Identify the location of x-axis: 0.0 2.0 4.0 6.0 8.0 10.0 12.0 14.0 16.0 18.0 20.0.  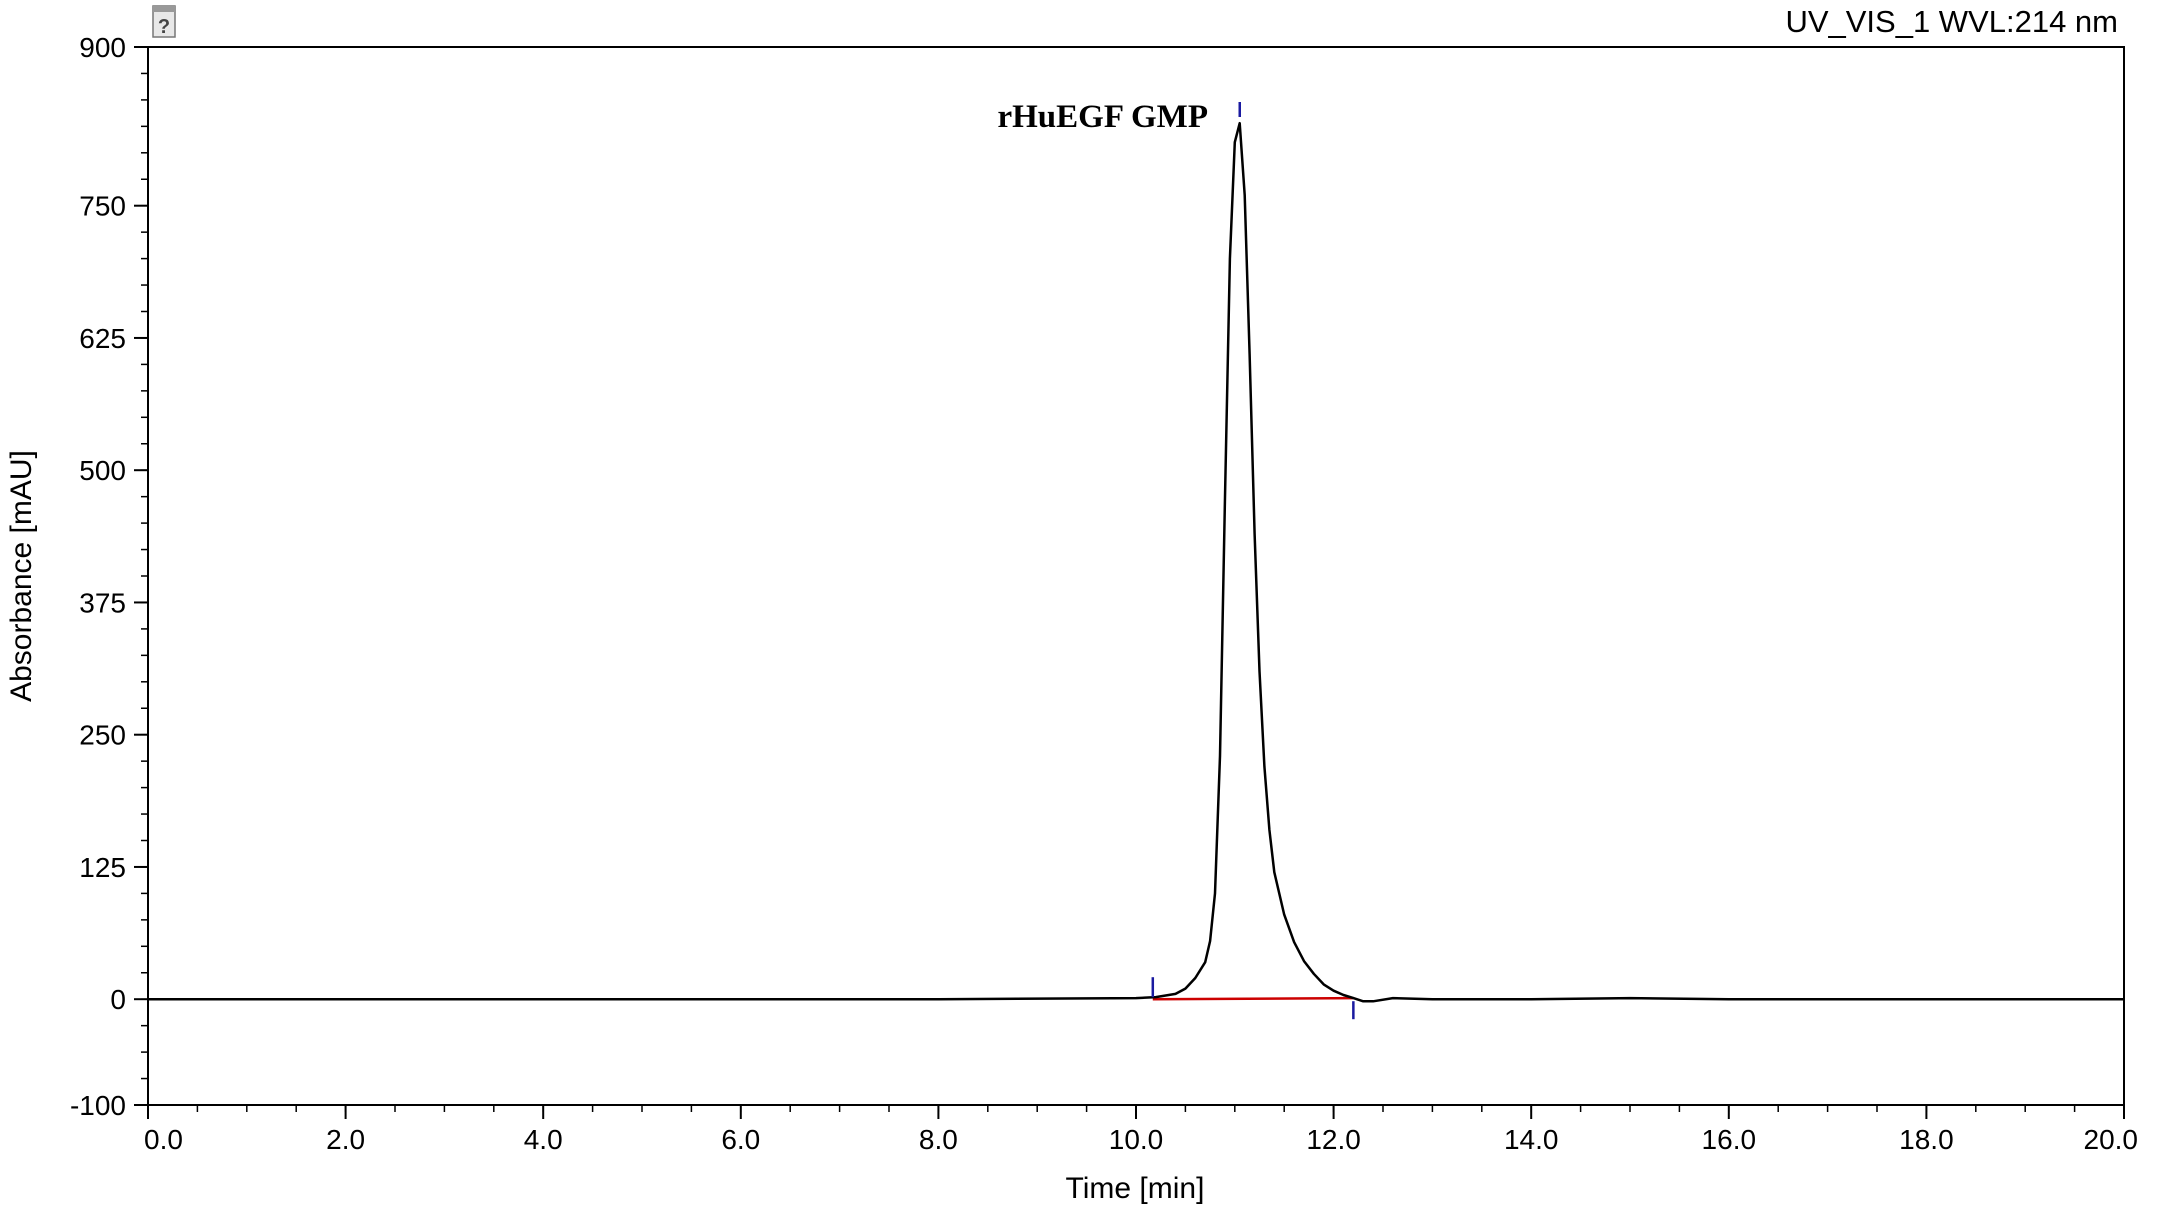
(1141, 1130).